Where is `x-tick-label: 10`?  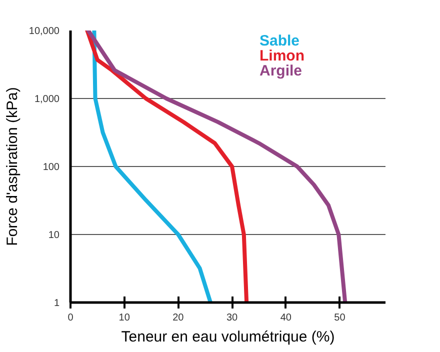 x-tick-label: 10 is located at coordinates (124, 318).